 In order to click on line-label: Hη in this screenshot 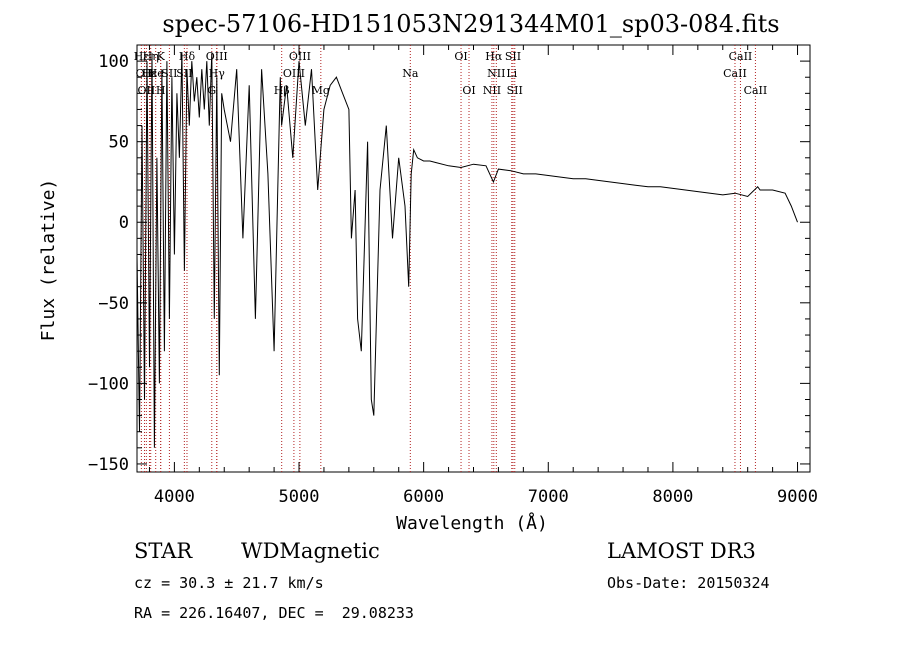, I will do `click(151, 56)`.